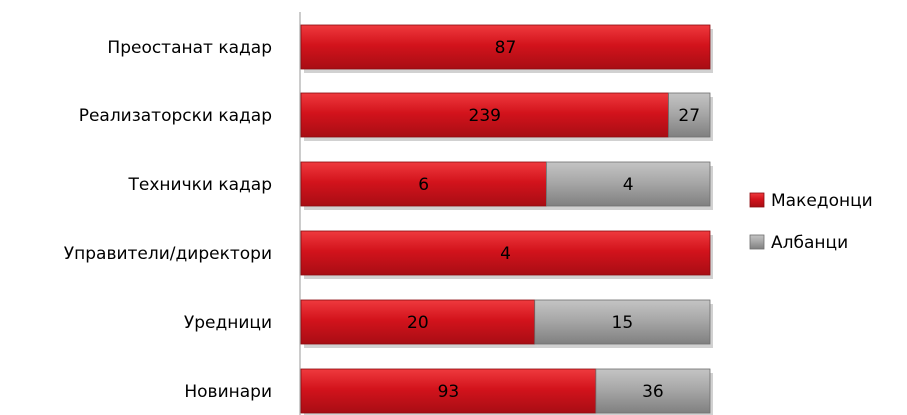 Image resolution: width=907 pixels, height=415 pixels. What do you see at coordinates (228, 323) in the screenshot?
I see `category-label: Уредници` at bounding box center [228, 323].